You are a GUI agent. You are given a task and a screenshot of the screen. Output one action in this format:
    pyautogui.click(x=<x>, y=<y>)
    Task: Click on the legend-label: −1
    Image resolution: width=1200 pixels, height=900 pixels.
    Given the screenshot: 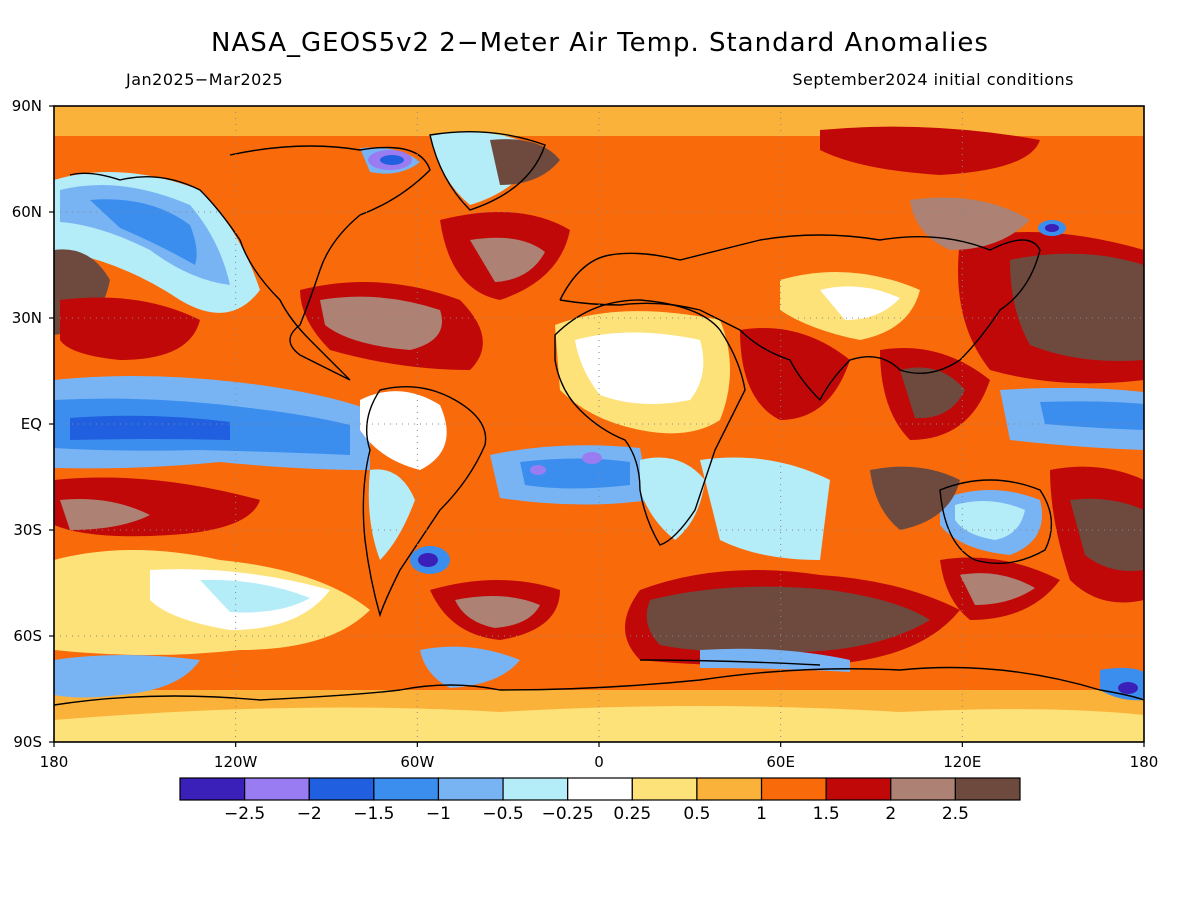 What is the action you would take?
    pyautogui.click(x=438, y=814)
    